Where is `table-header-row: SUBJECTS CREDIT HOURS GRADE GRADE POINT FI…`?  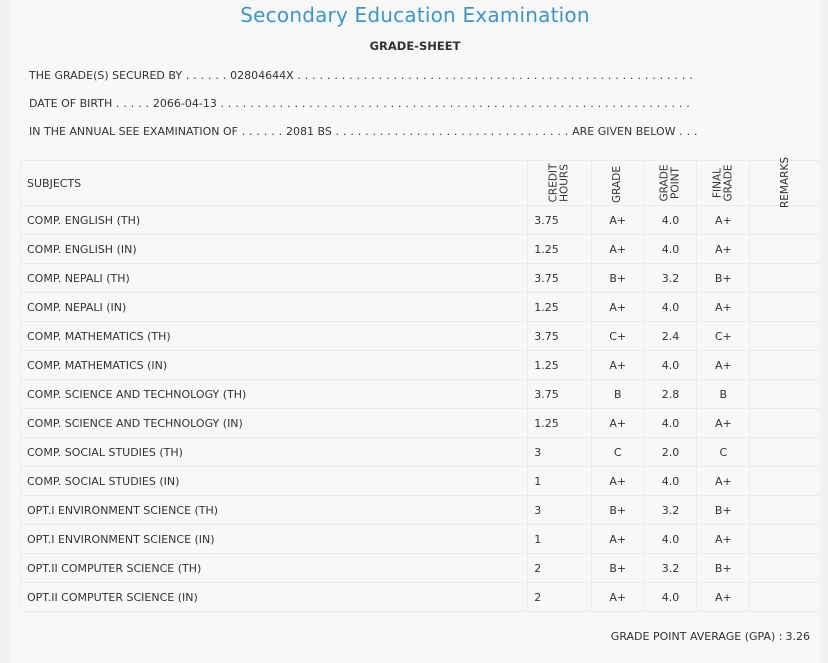
table-header-row: SUBJECTS CREDIT HOURS GRADE GRADE POINT FI… is located at coordinates (419, 182).